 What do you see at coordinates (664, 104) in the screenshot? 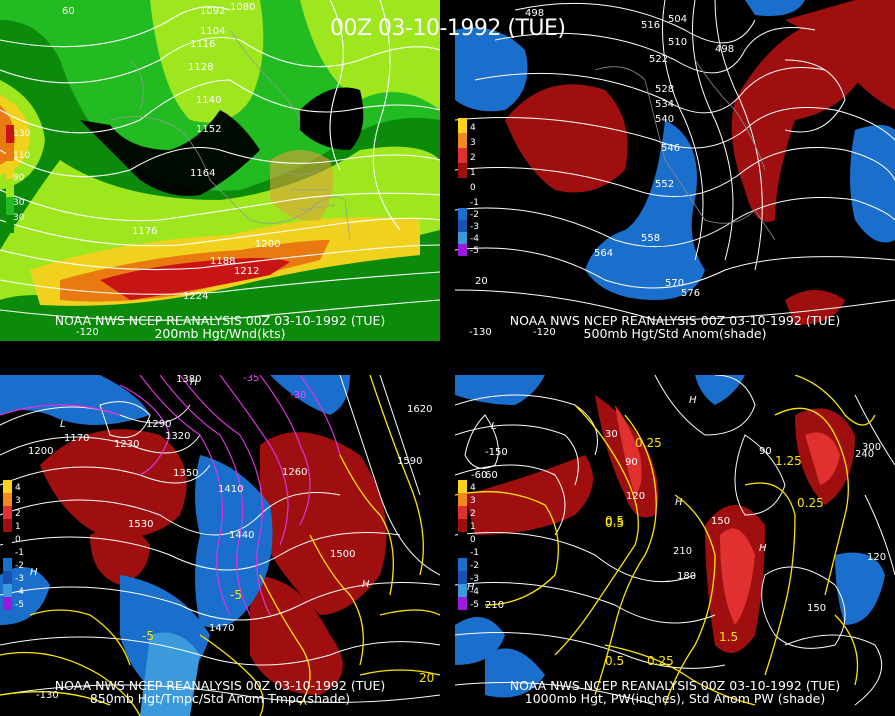
I see `contour-label: 534` at bounding box center [664, 104].